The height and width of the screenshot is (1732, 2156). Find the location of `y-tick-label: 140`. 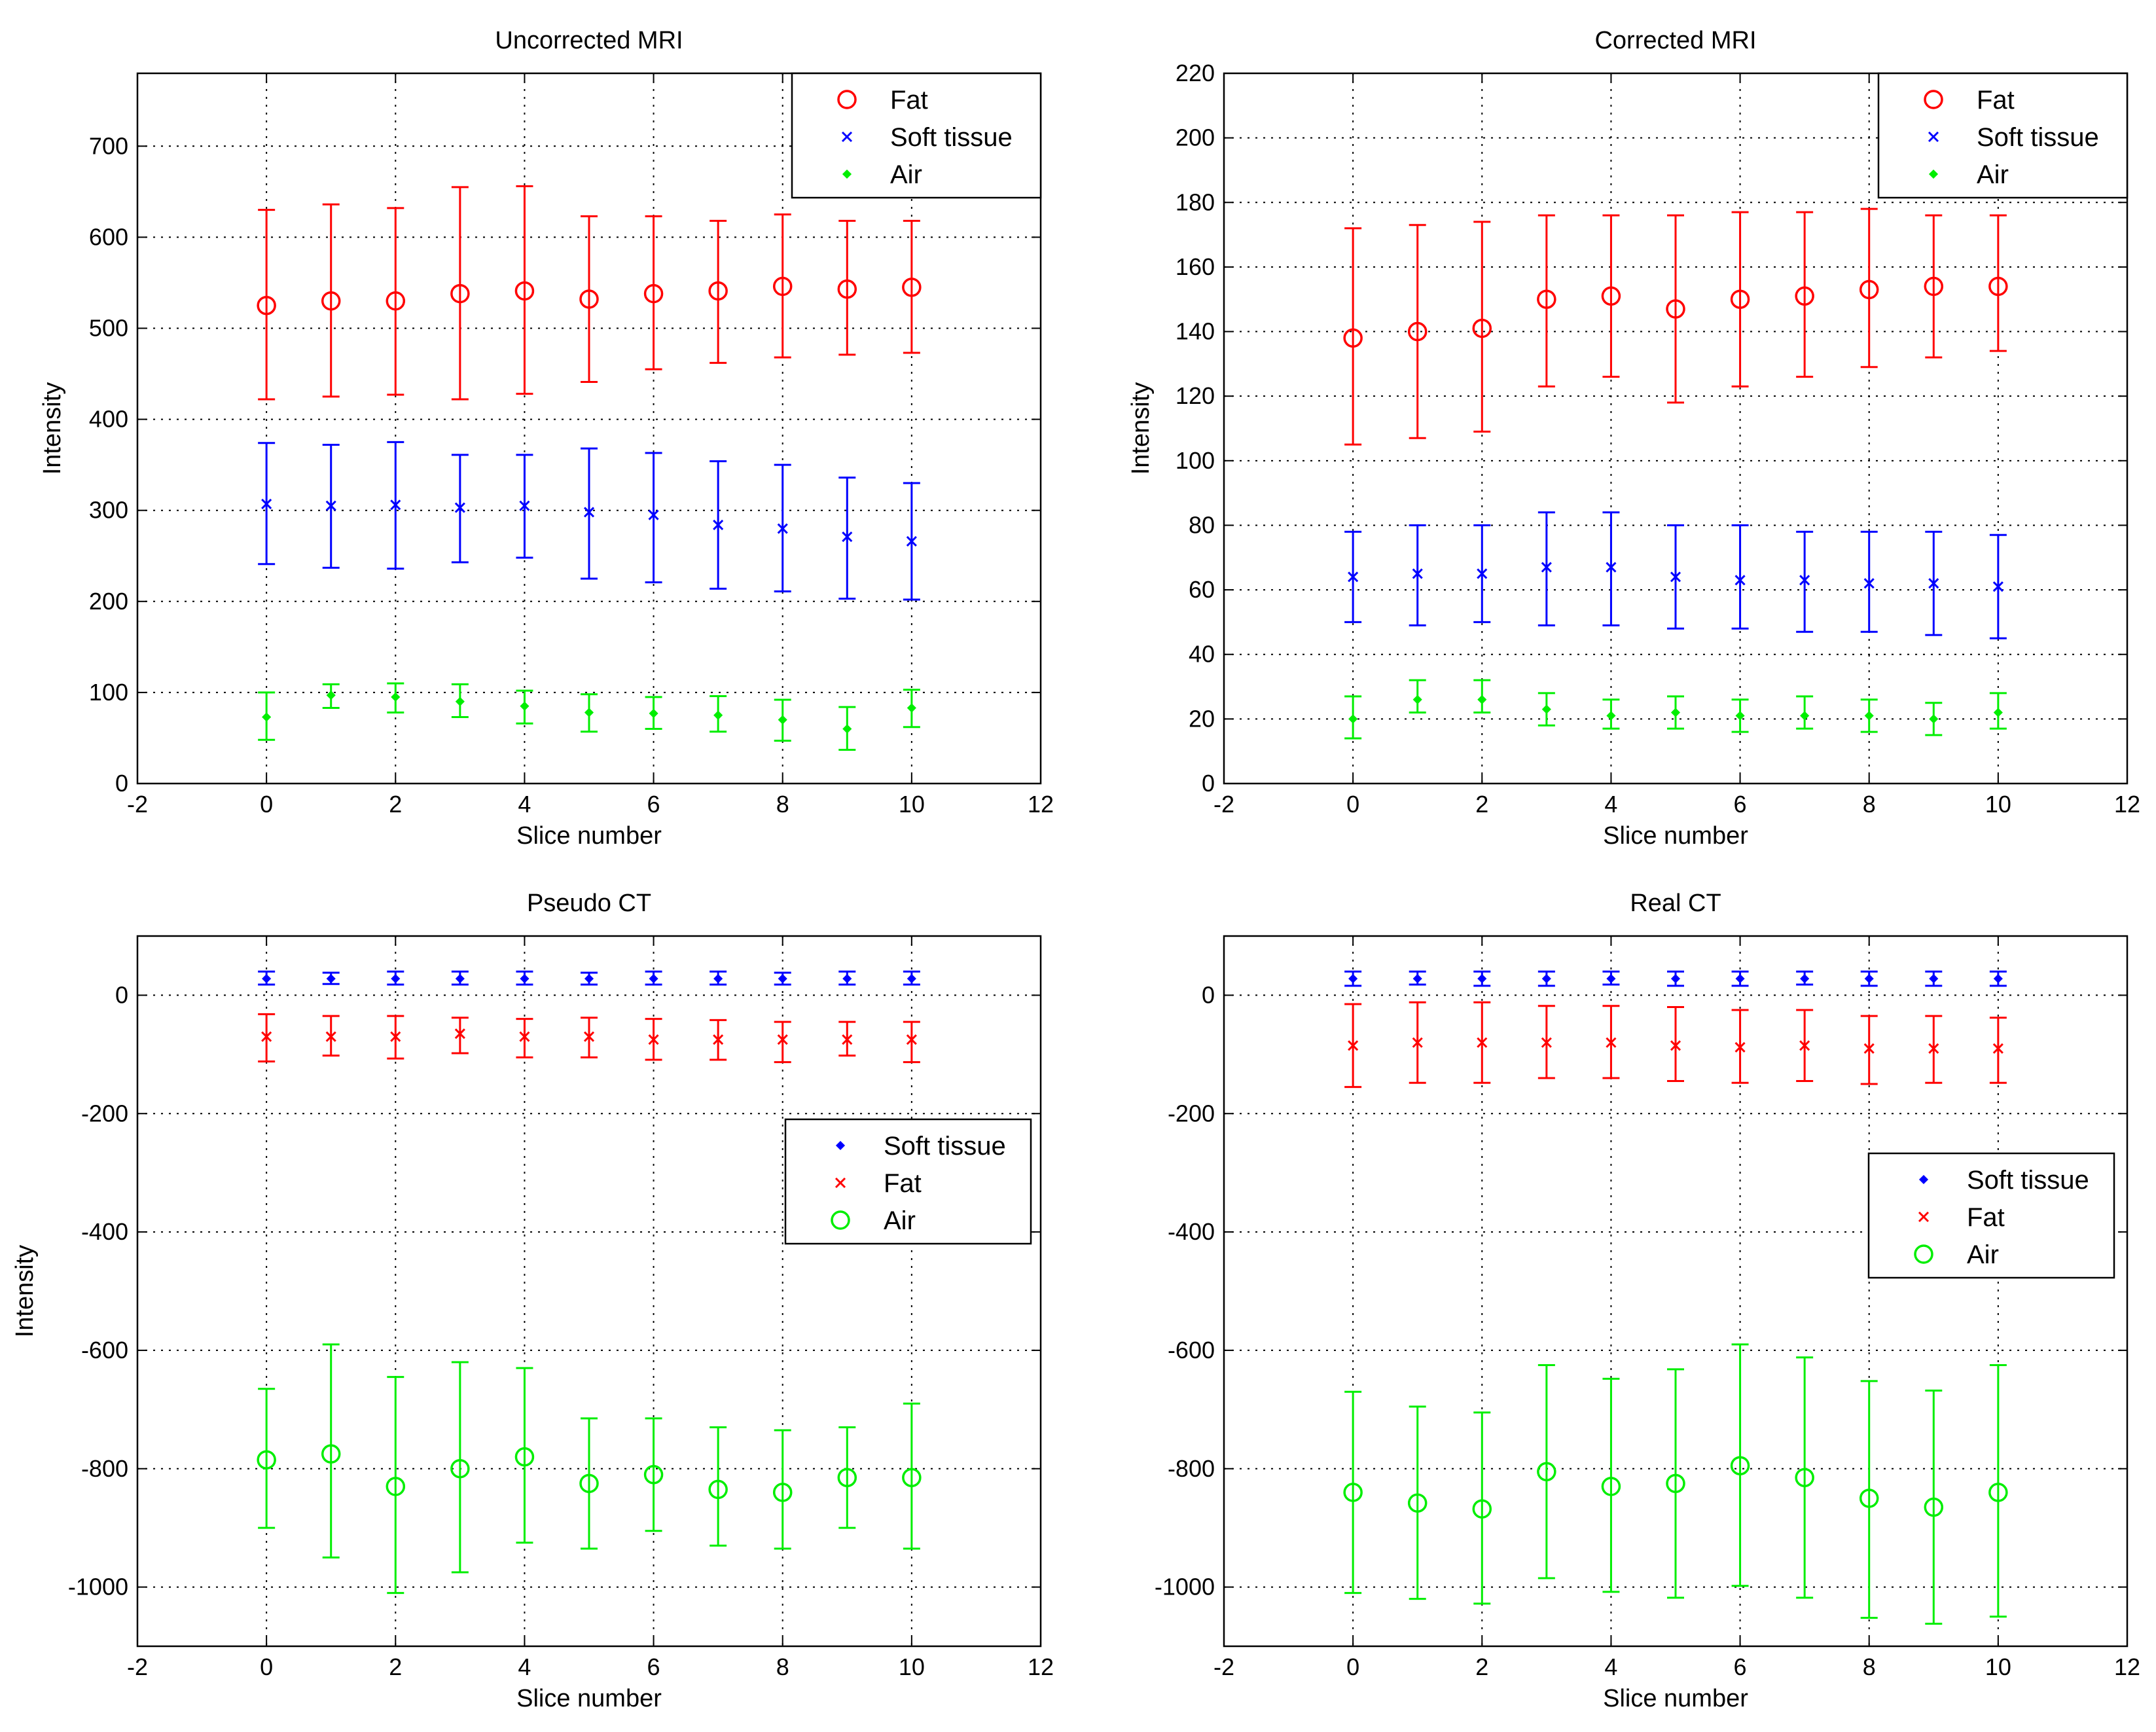

y-tick-label: 140 is located at coordinates (1195, 331).